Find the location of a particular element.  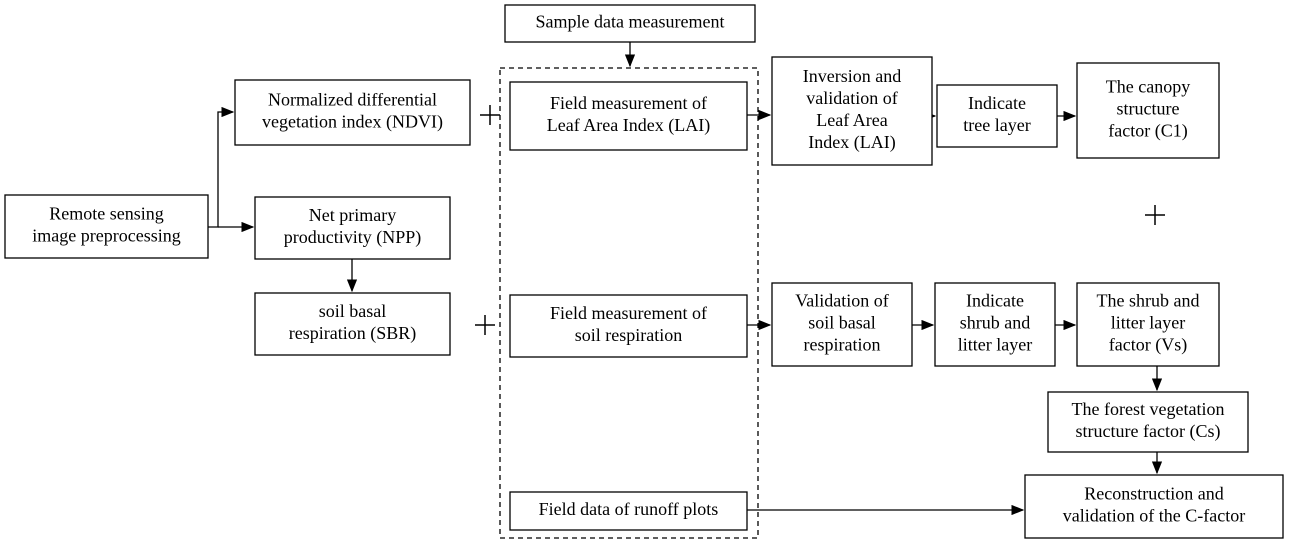

node-label: Validation of is located at coordinates (841, 301).